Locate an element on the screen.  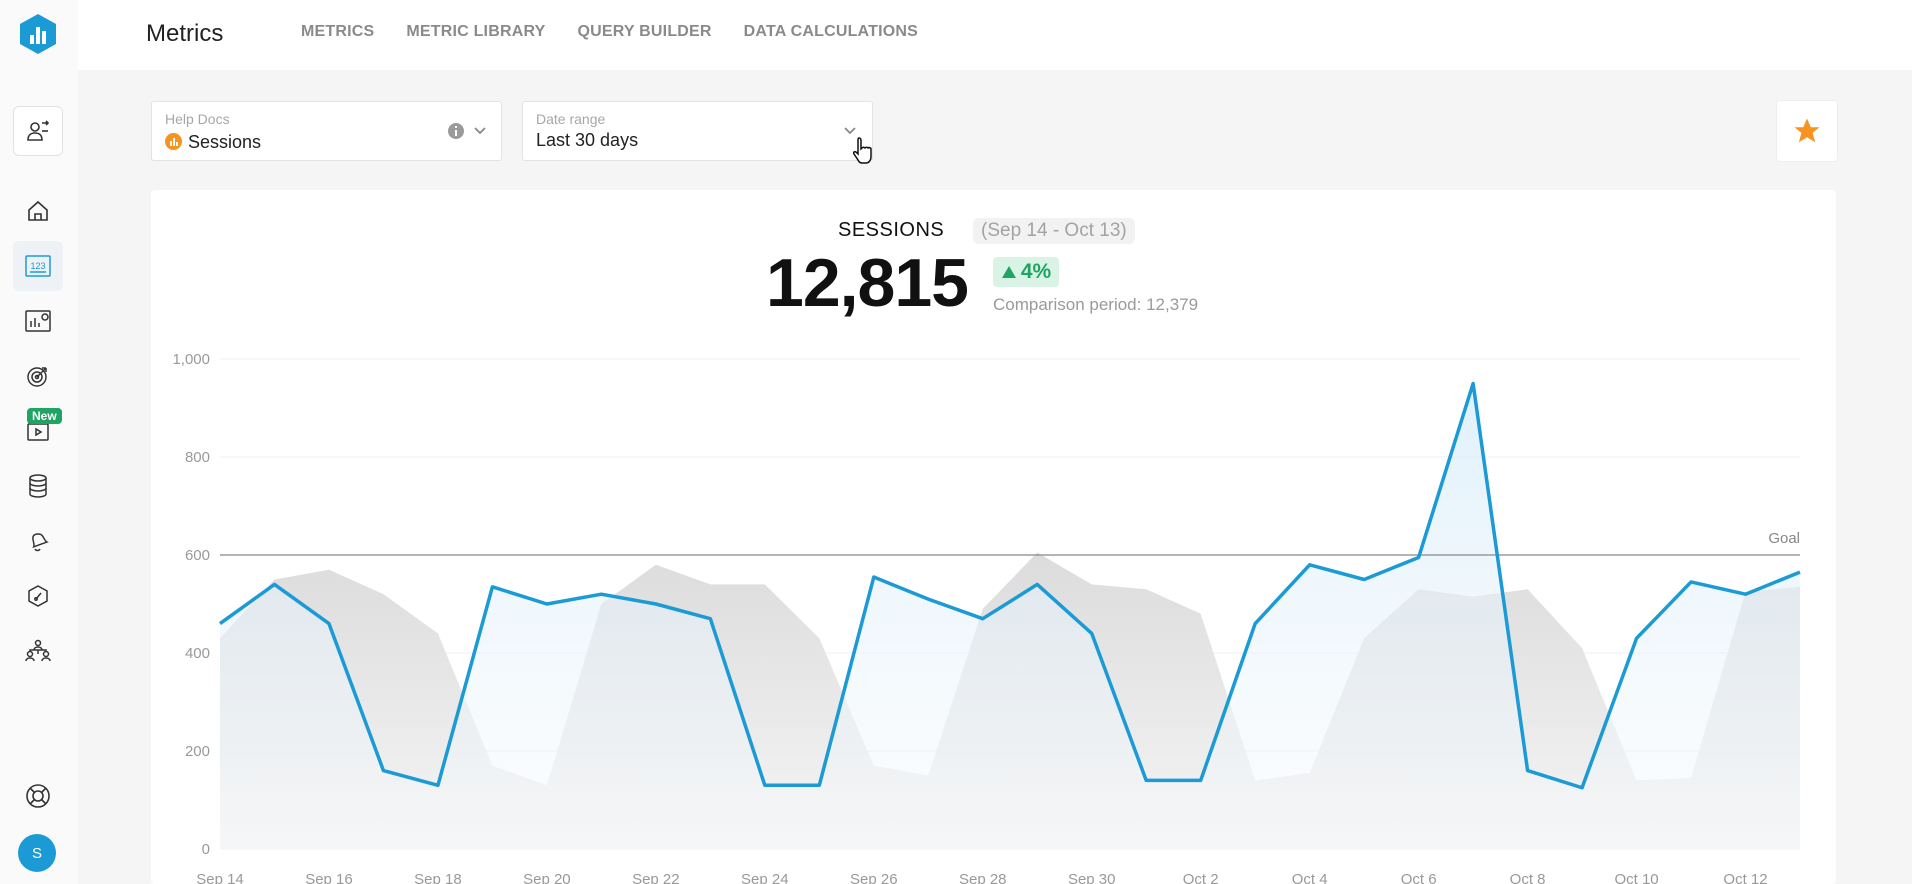
new-badge: New is located at coordinates (44, 416).